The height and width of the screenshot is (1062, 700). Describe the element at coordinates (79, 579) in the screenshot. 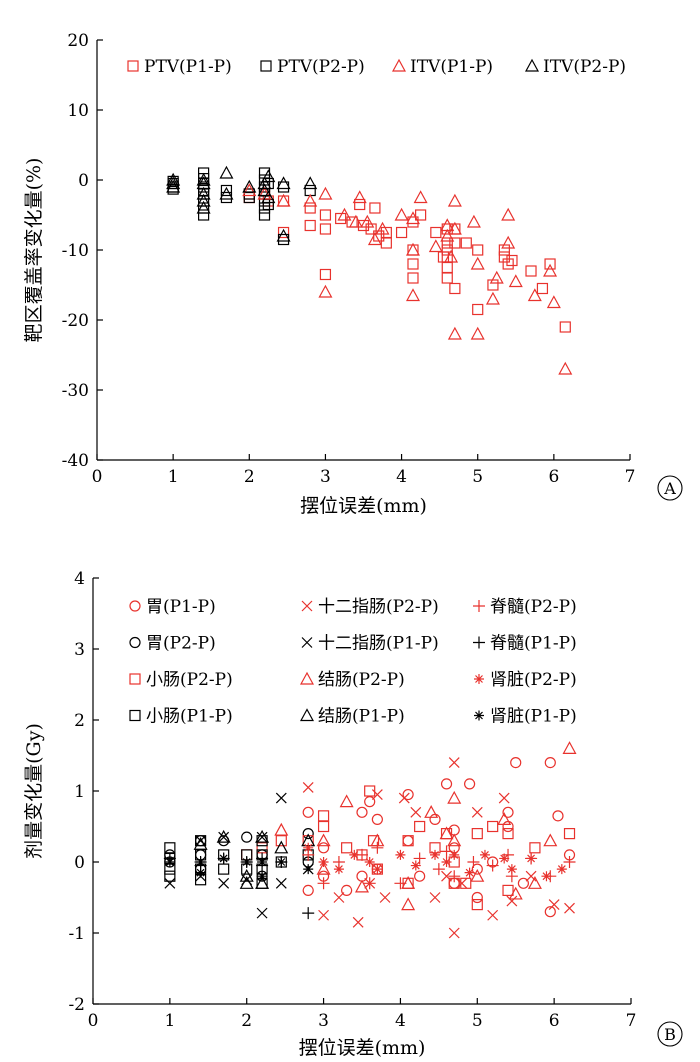

I see `y-tick-label: 4` at that location.